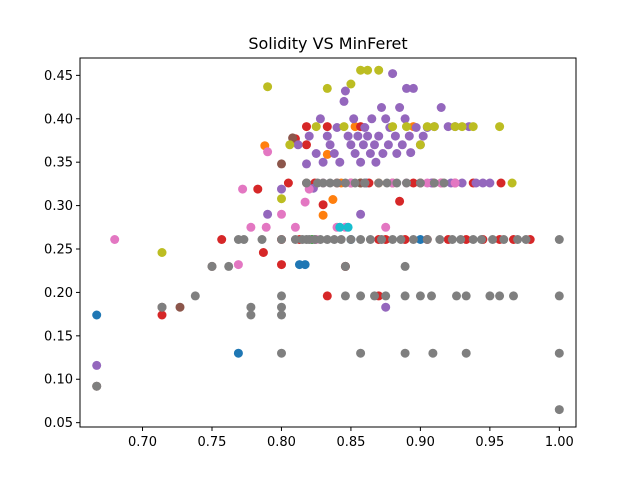 The image size is (640, 480). Describe the element at coordinates (58, 336) in the screenshot. I see `y-tick-label: 0.15` at that location.